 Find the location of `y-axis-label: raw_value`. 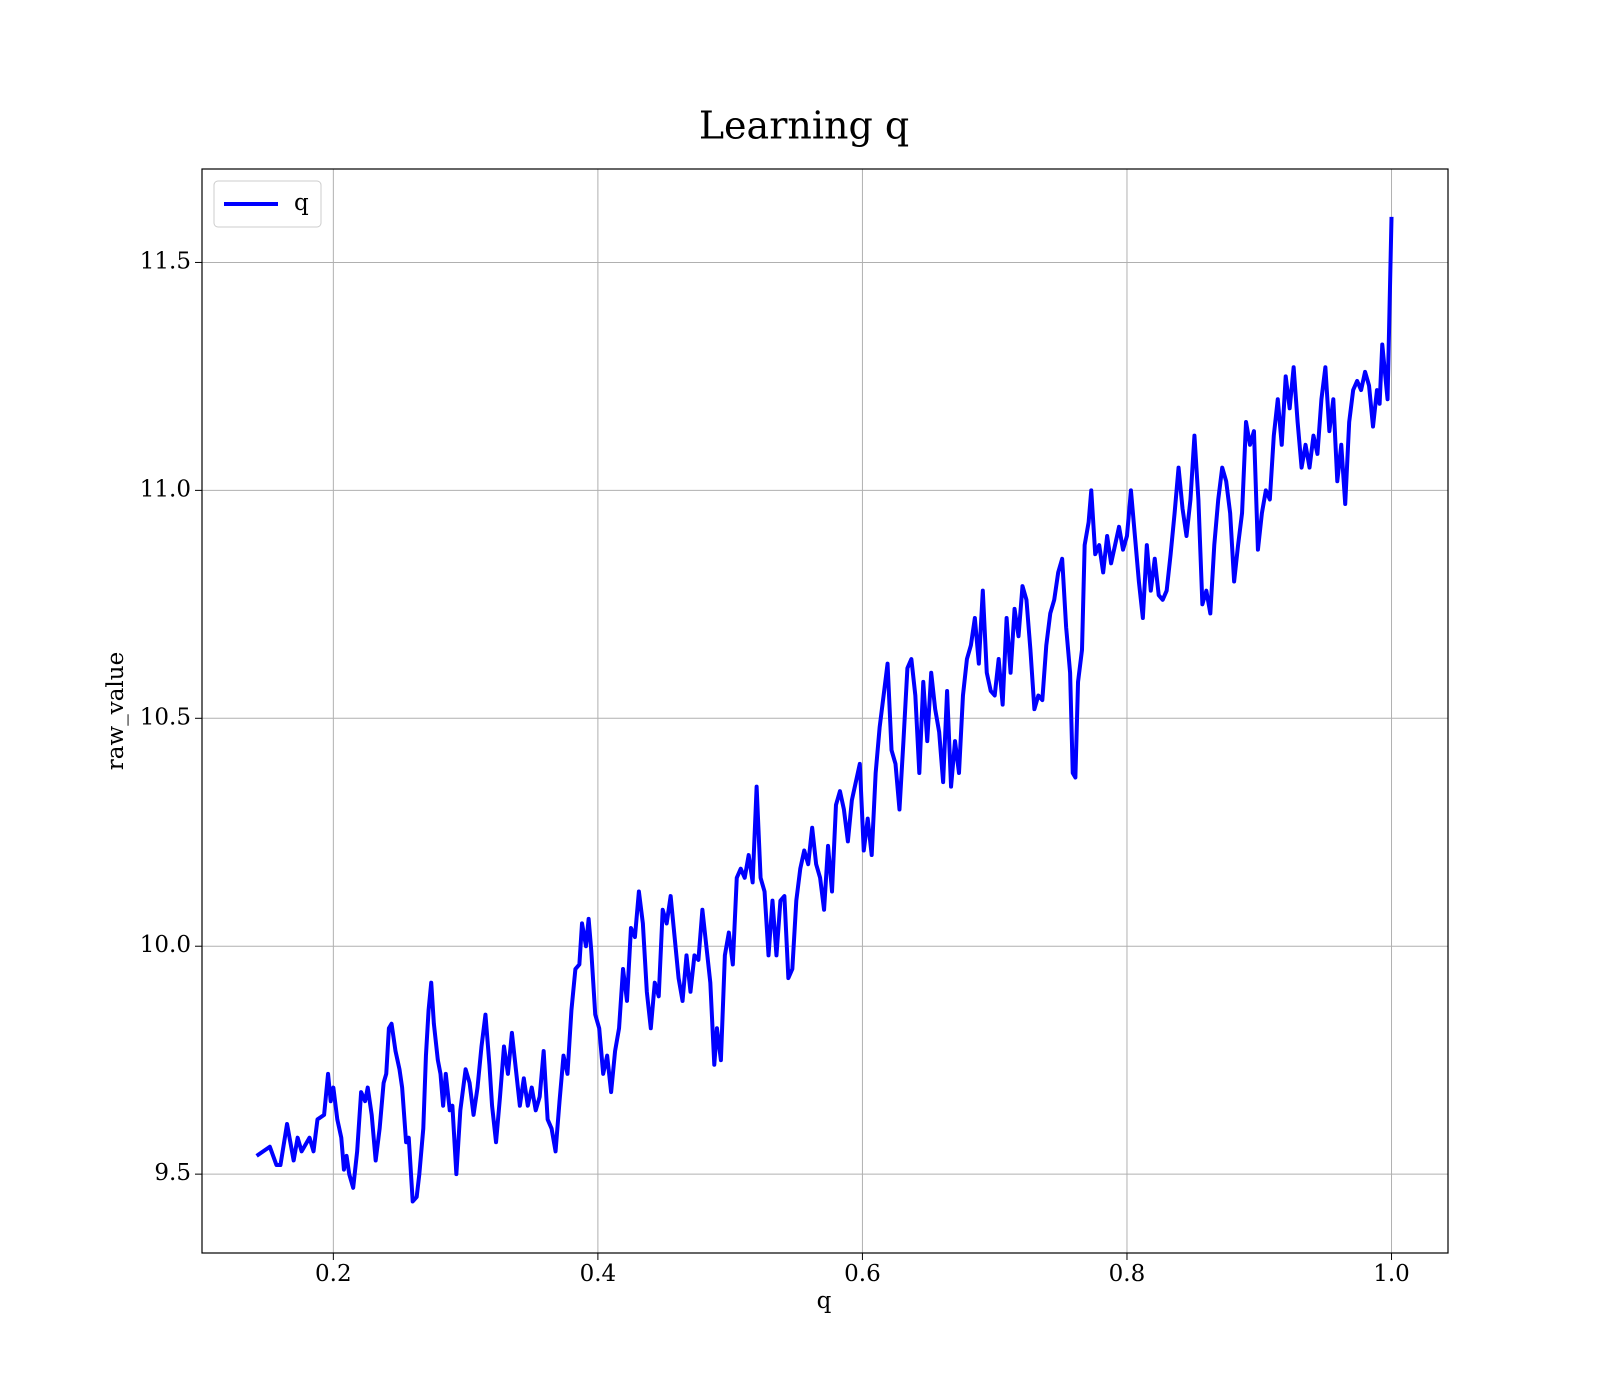

y-axis-label: raw_value is located at coordinates (116, 711).